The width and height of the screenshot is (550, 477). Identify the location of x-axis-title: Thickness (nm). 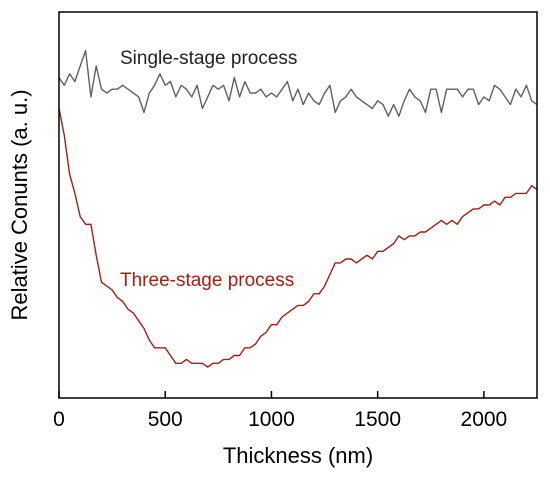
(298, 455).